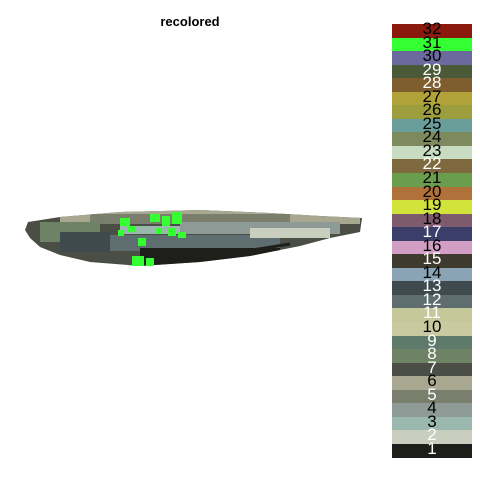 Image resolution: width=480 pixels, height=480 pixels. Describe the element at coordinates (432, 435) in the screenshot. I see `palette-swatch: 2` at that location.